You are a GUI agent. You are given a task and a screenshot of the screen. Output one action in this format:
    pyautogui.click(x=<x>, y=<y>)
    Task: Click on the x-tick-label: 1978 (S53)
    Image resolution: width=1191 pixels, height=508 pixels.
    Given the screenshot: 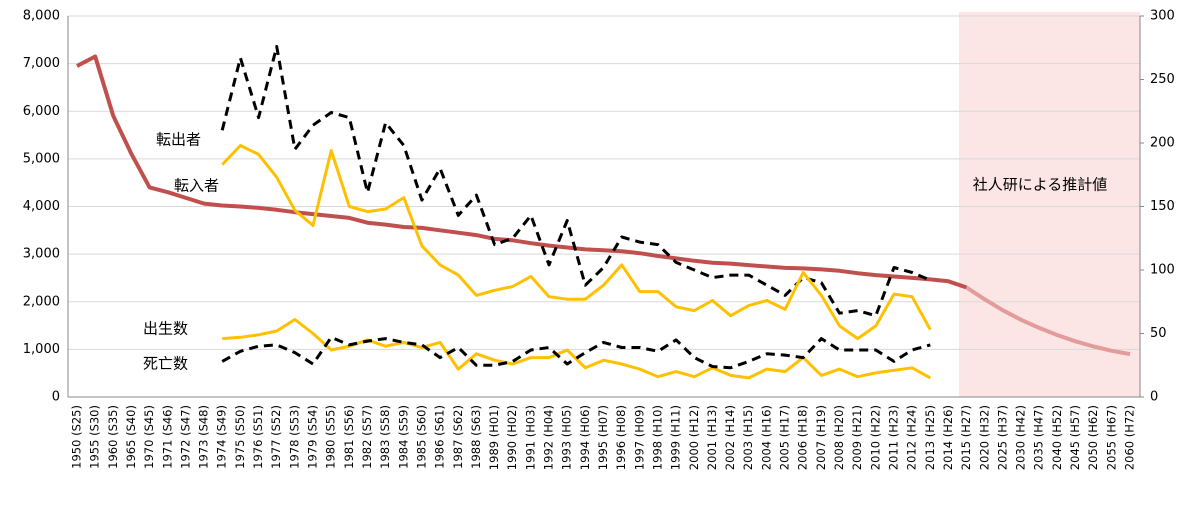 What is the action you would take?
    pyautogui.click(x=294, y=437)
    